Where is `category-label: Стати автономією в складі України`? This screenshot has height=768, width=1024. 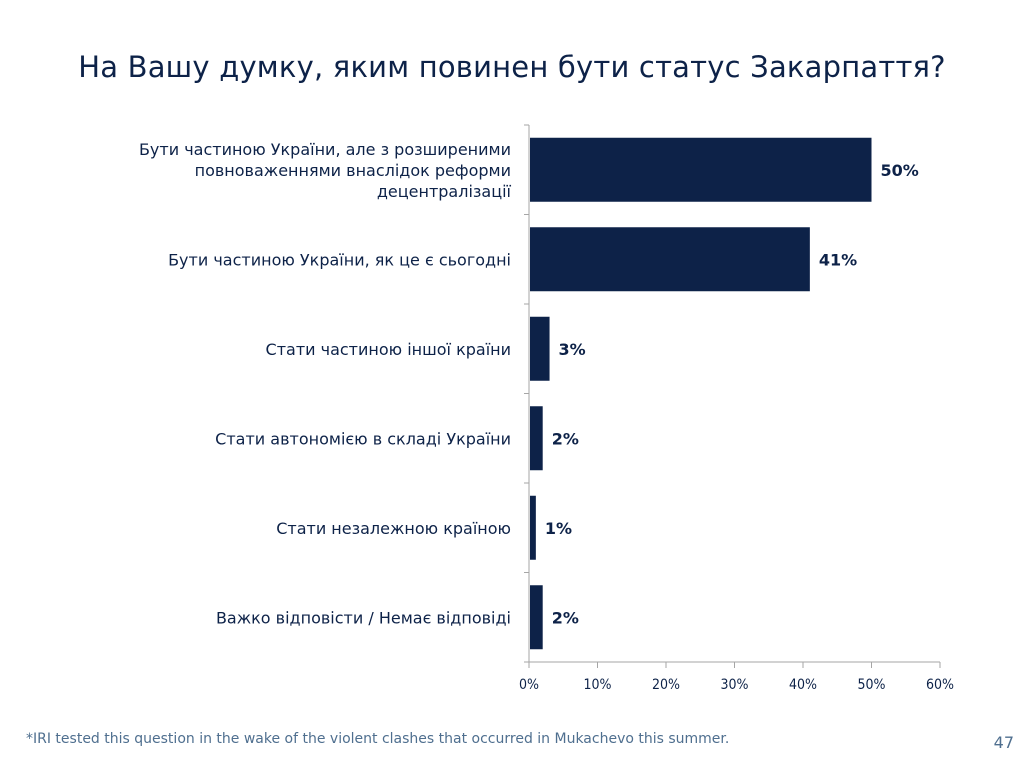 category-label: Стати автономією в складі України is located at coordinates (363, 438).